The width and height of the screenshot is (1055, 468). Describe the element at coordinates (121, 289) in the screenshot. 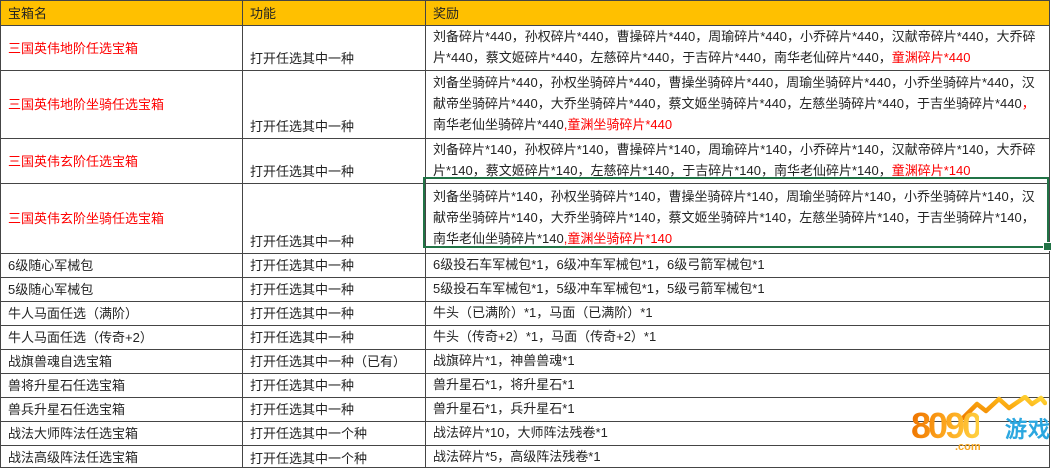

I see `chest-name-cell: 5级随心军械包` at that location.